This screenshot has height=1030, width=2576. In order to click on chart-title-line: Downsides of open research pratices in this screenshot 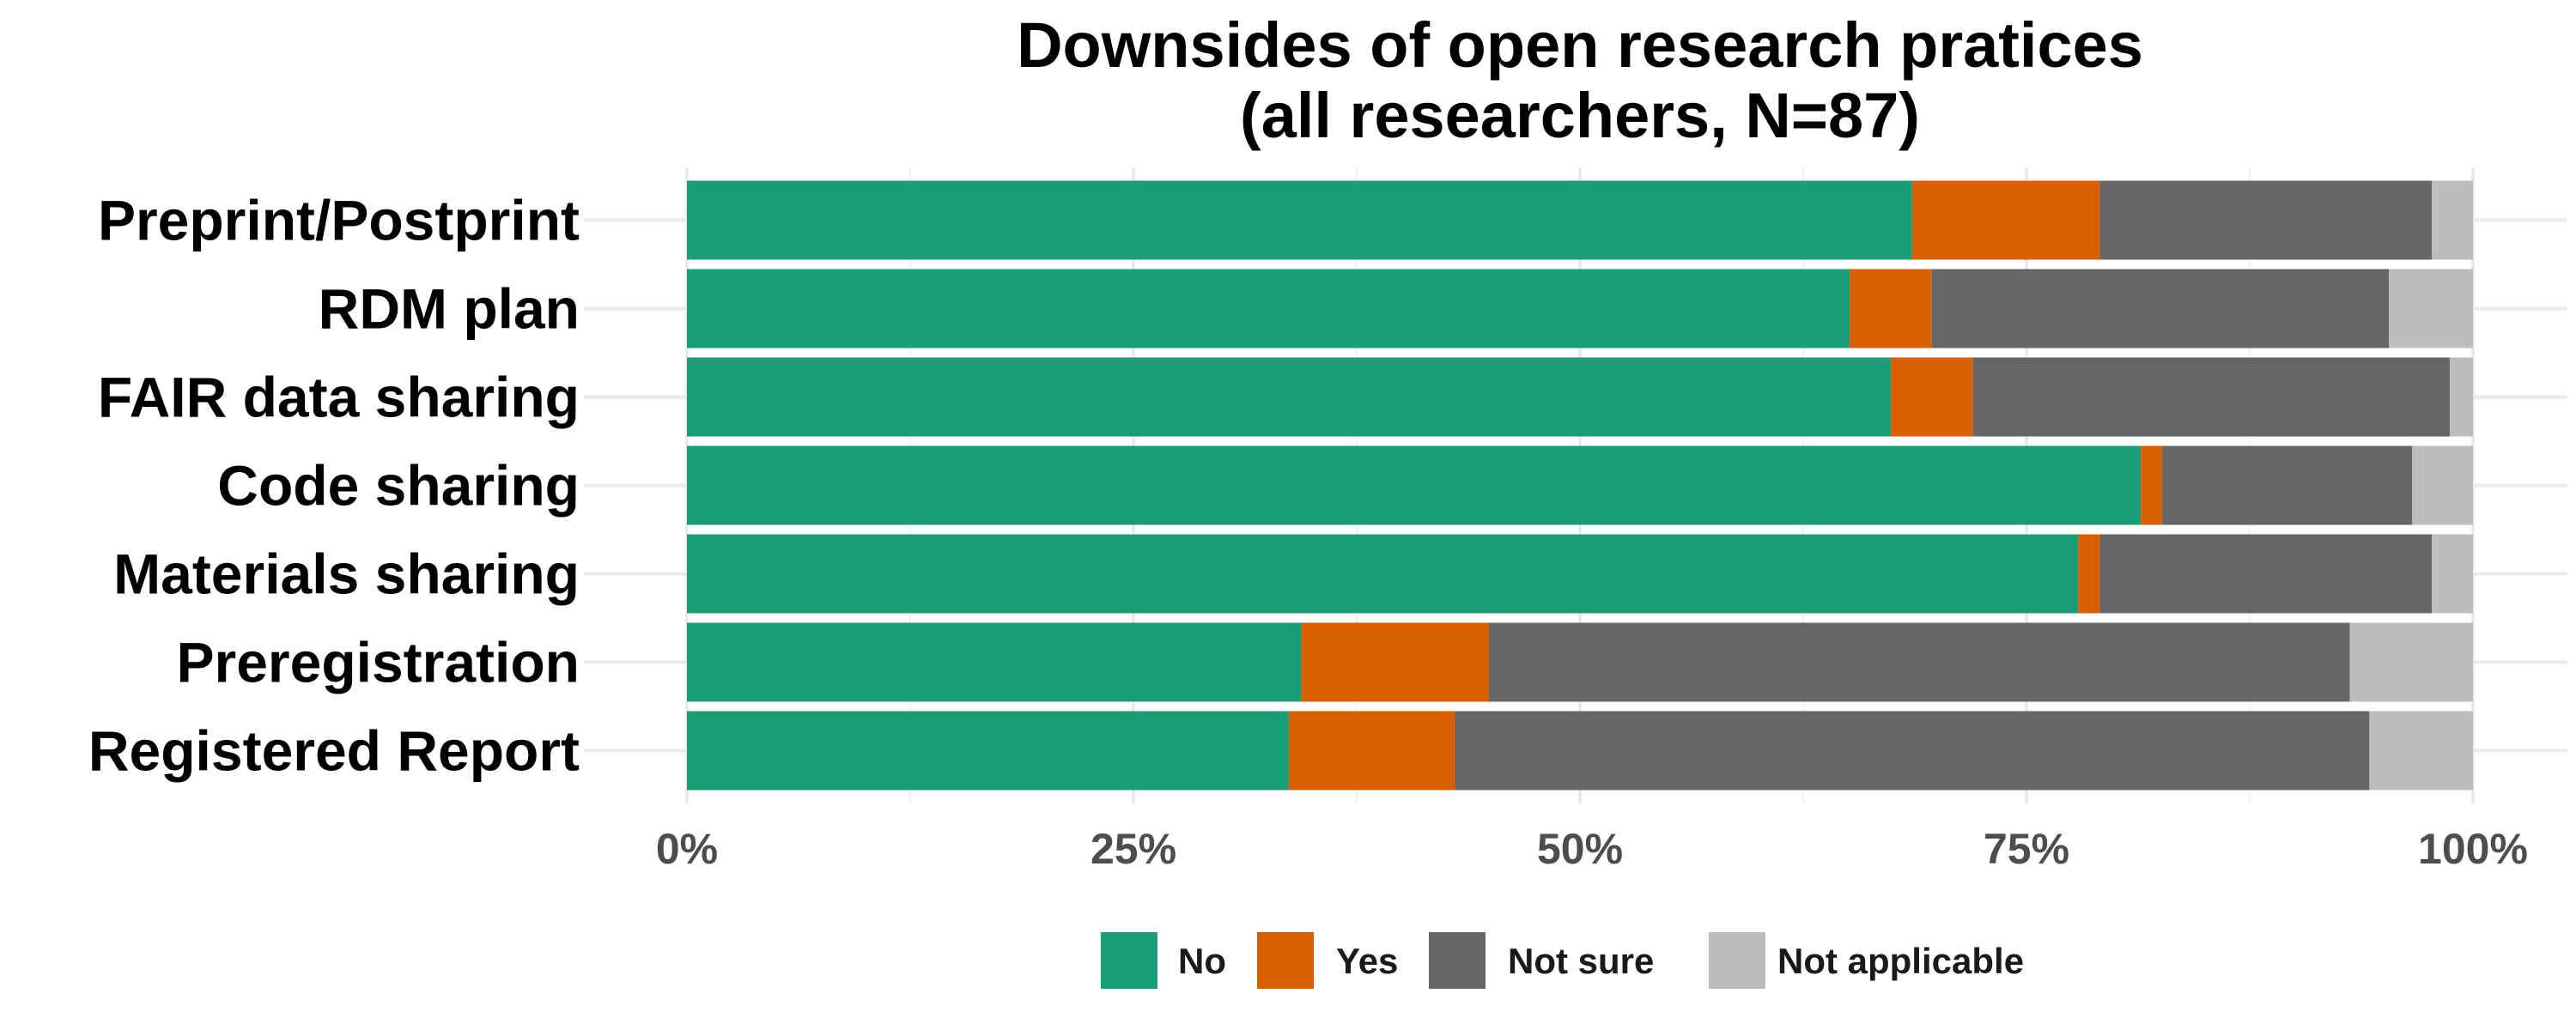, I will do `click(1580, 45)`.